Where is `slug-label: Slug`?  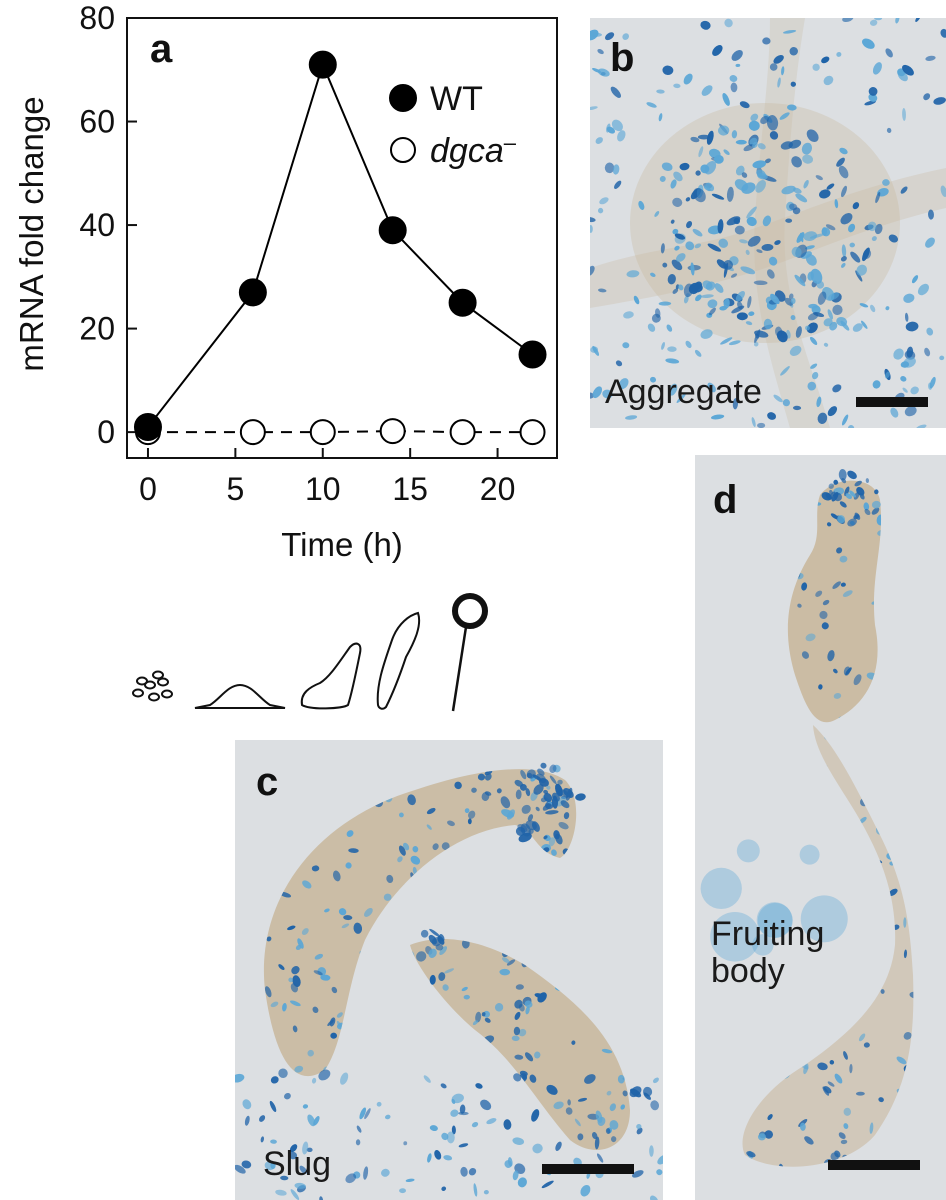
slug-label: Slug is located at coordinates (297, 1164).